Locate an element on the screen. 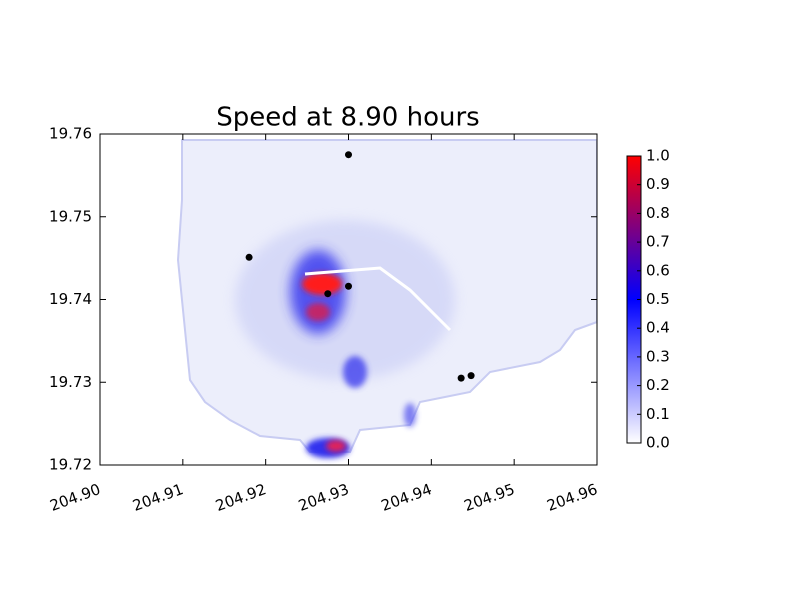 The width and height of the screenshot is (800, 600). x-tick-label: 204.90 is located at coordinates (74, 497).